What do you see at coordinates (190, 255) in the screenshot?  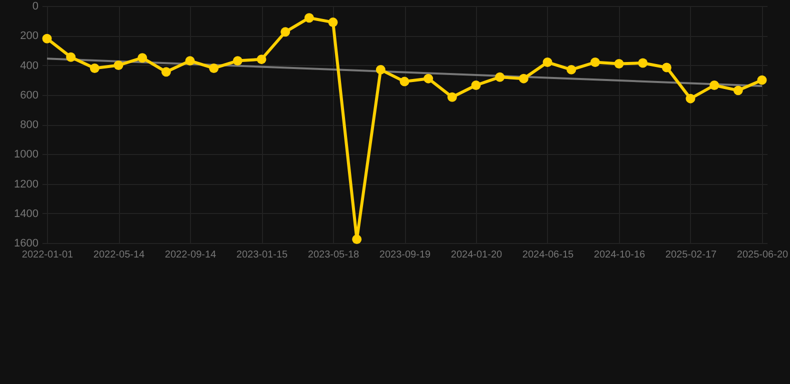 I see `x-tick-label: 2022-09-14` at bounding box center [190, 255].